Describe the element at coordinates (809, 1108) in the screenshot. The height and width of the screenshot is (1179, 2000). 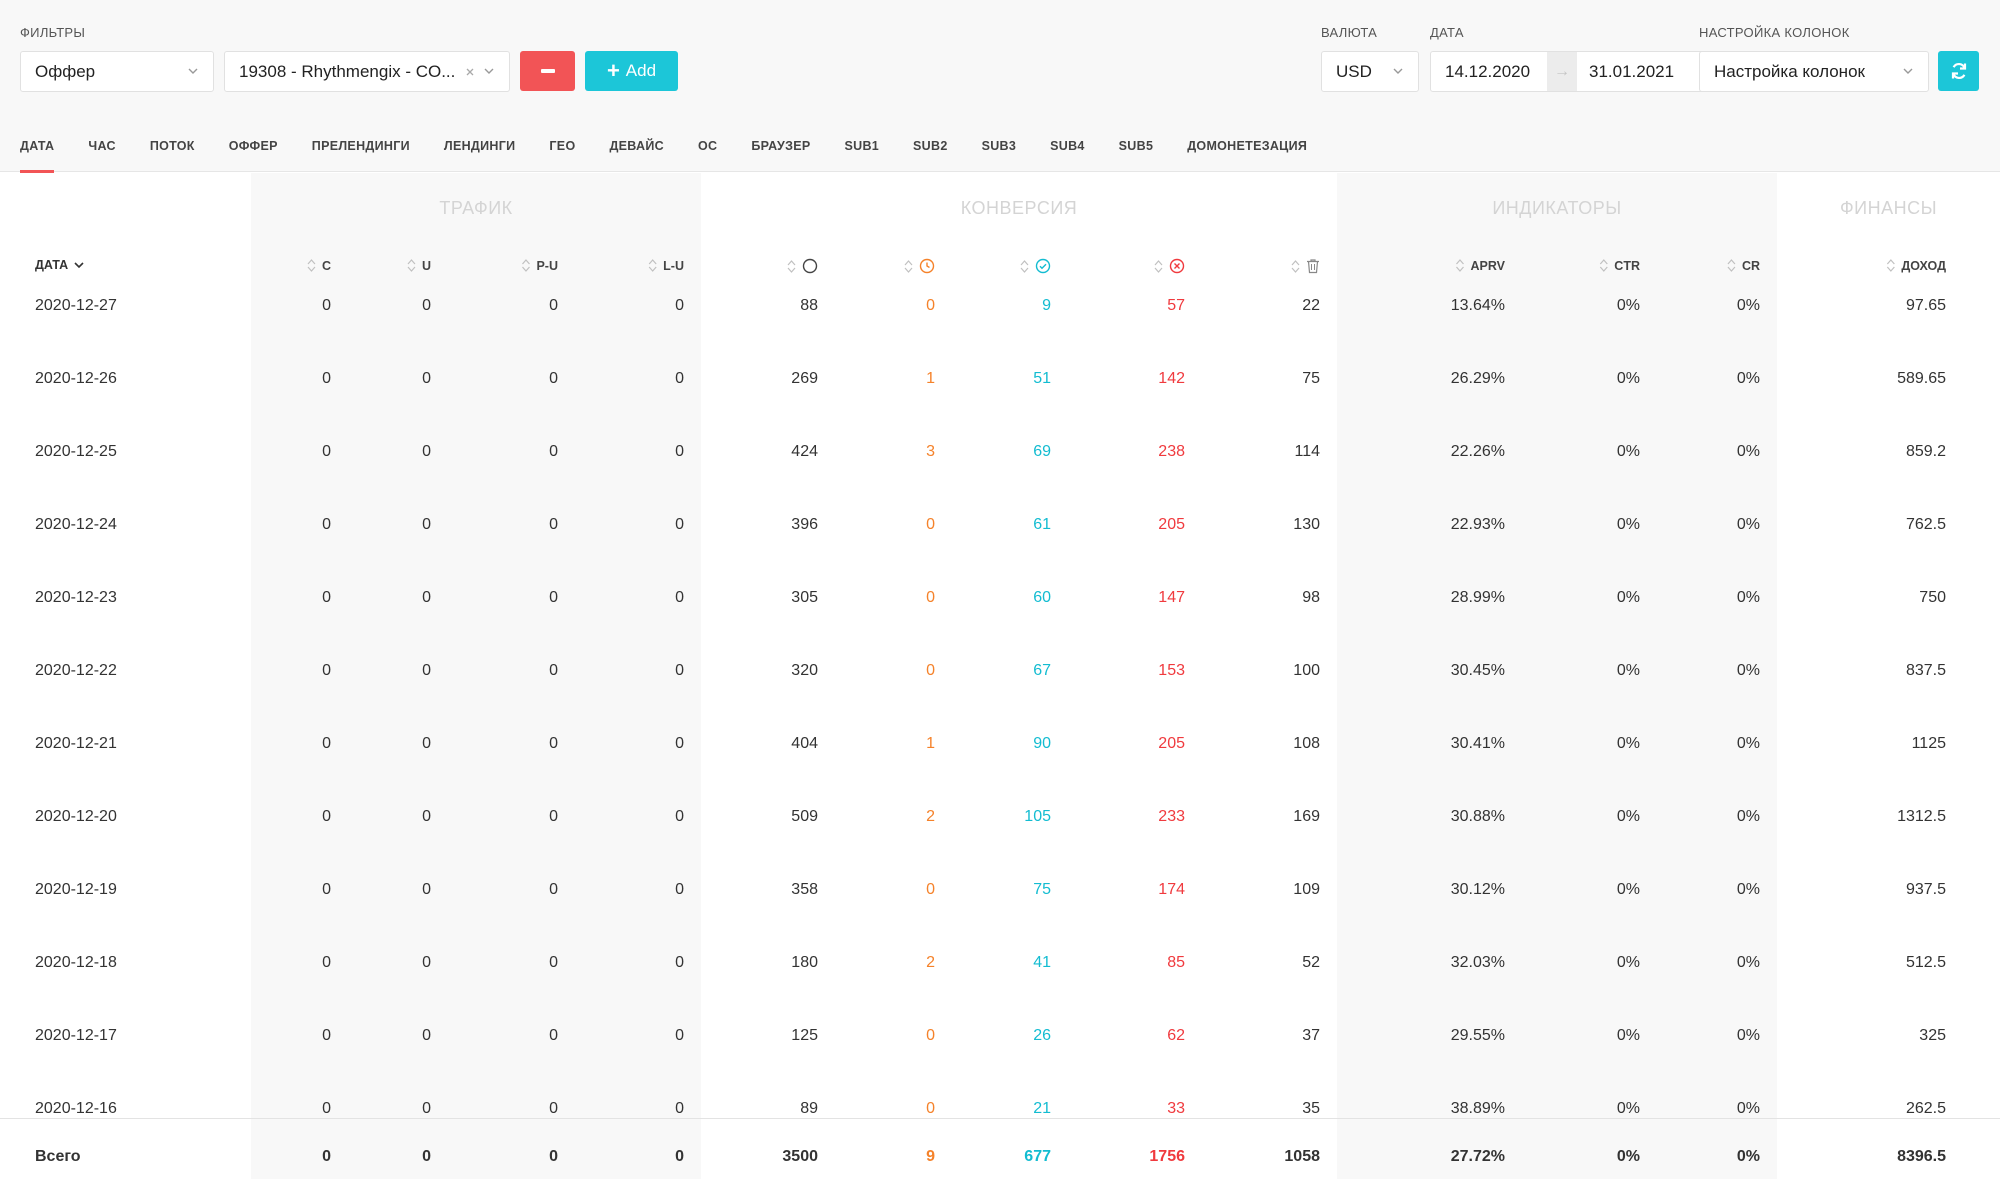
I see `table-cell: 89` at that location.